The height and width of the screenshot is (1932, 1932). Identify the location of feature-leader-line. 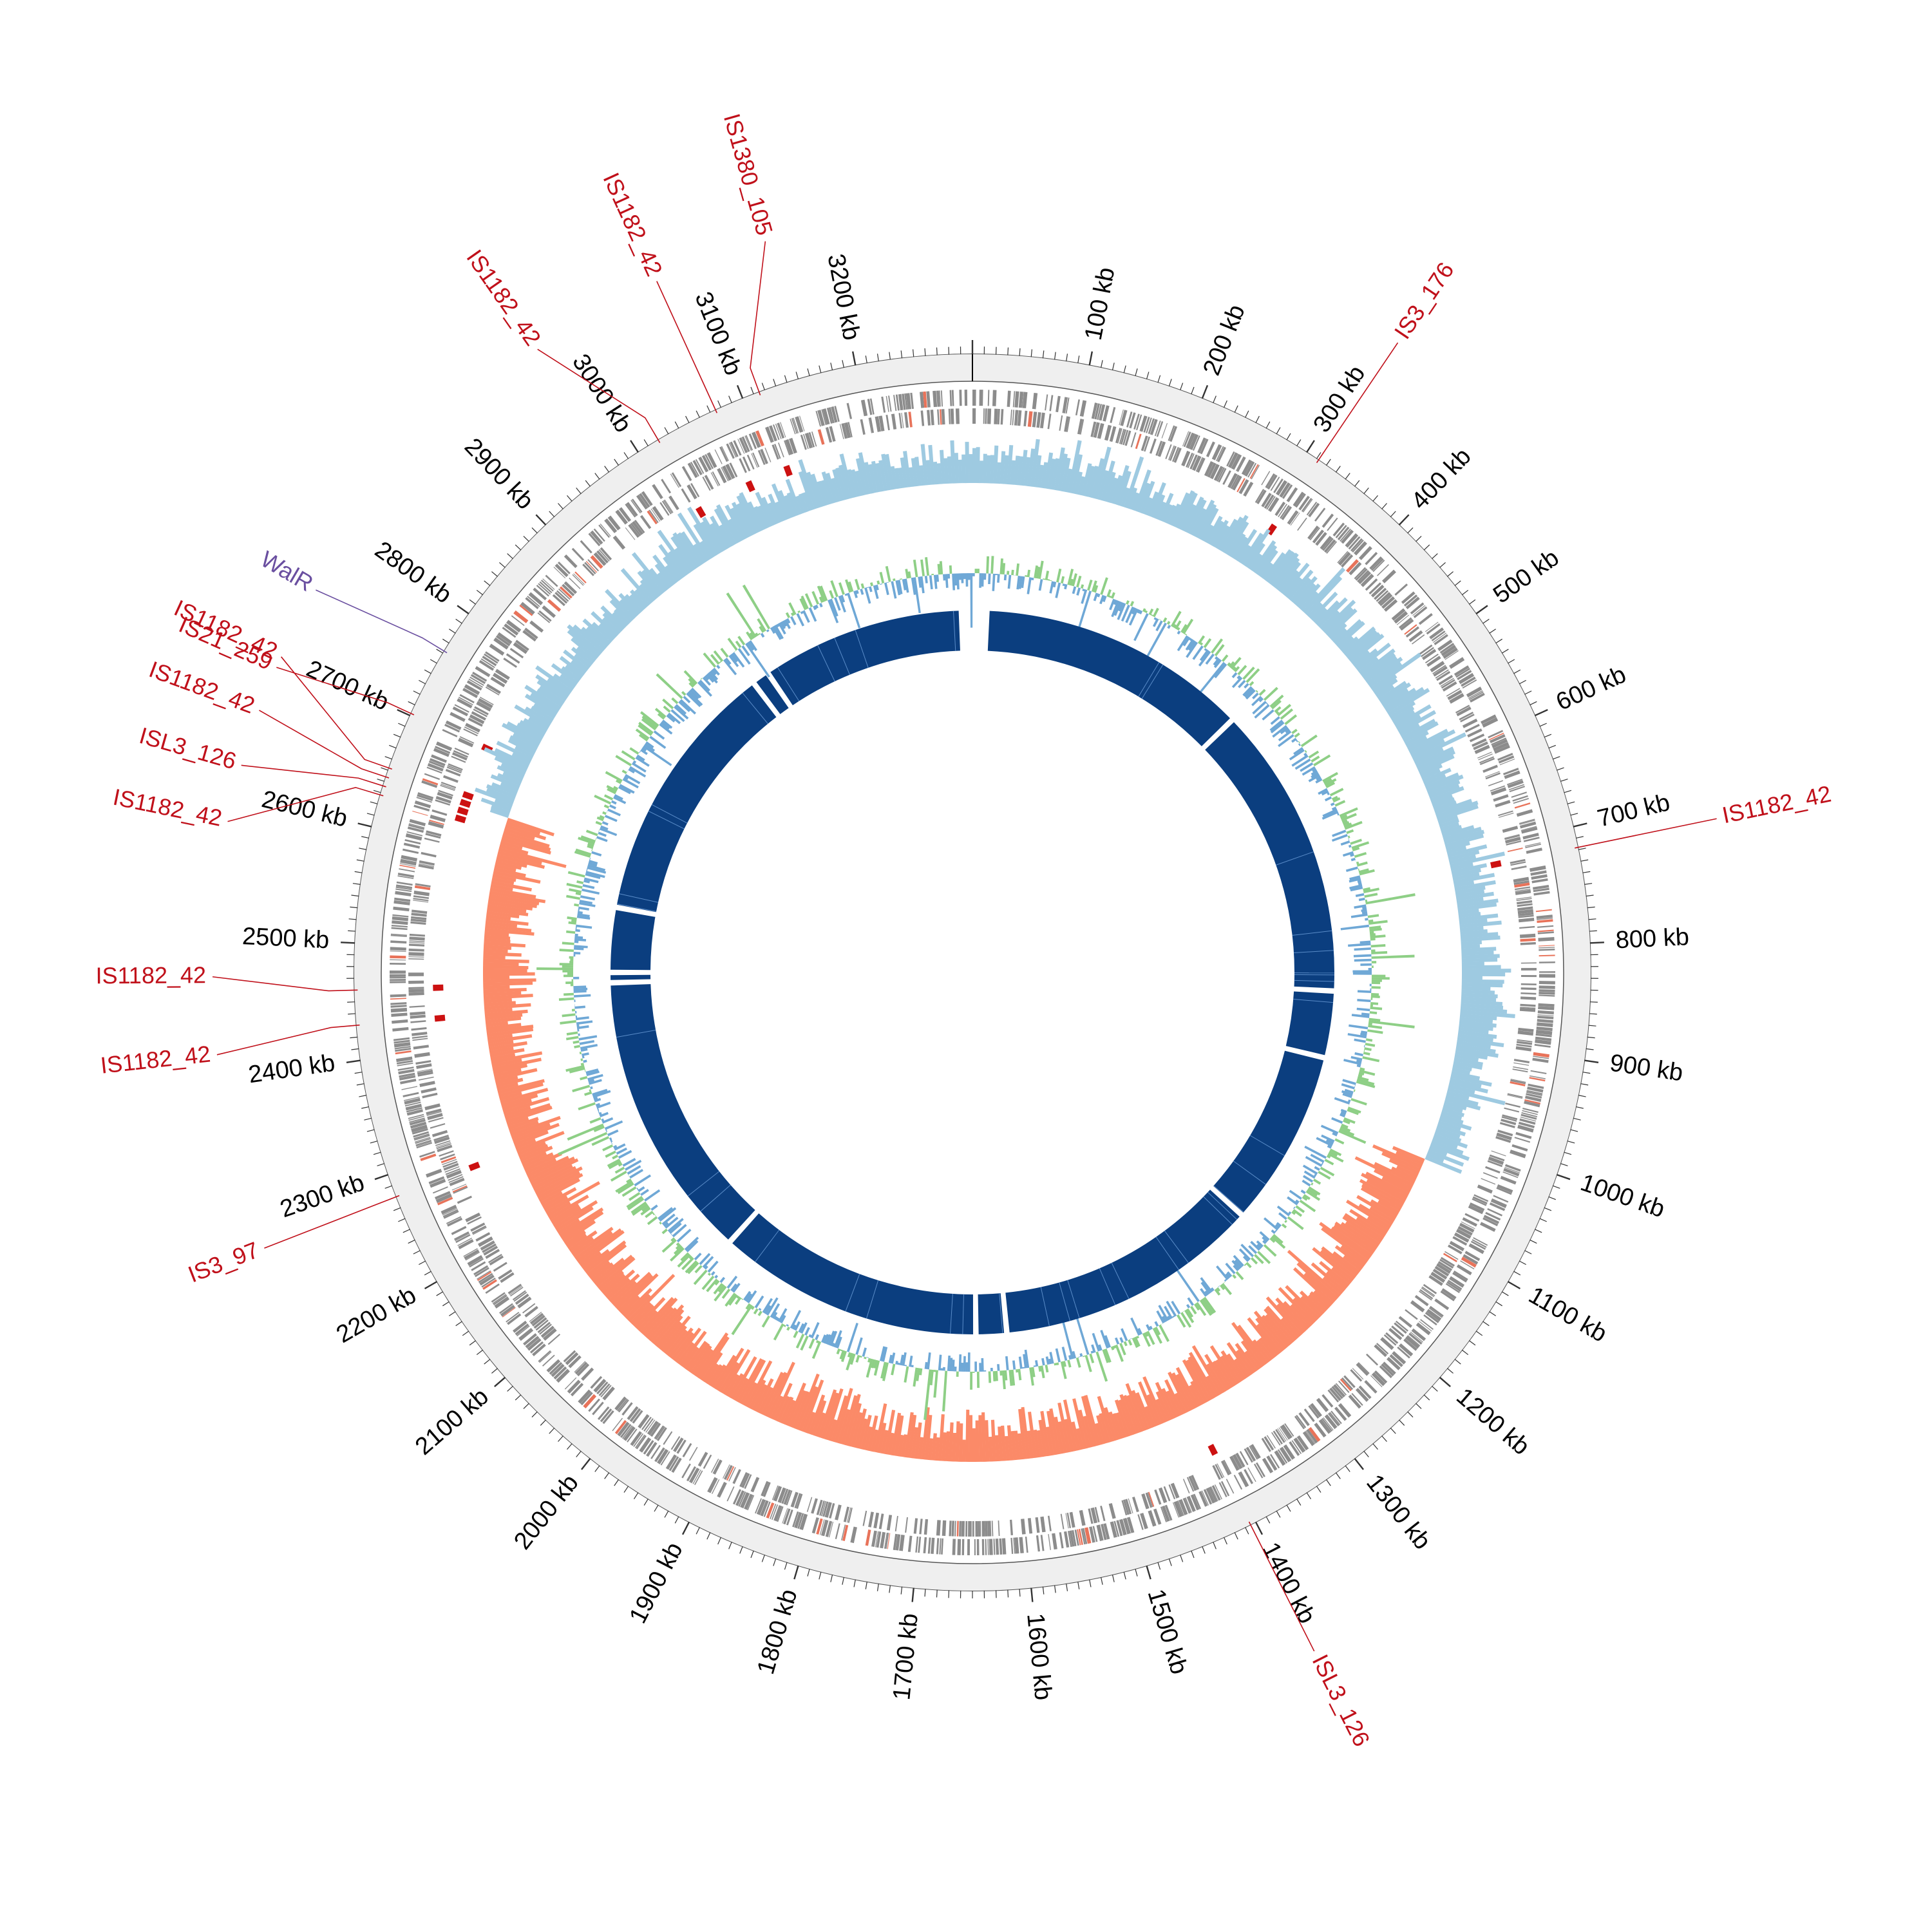
(332, 1222).